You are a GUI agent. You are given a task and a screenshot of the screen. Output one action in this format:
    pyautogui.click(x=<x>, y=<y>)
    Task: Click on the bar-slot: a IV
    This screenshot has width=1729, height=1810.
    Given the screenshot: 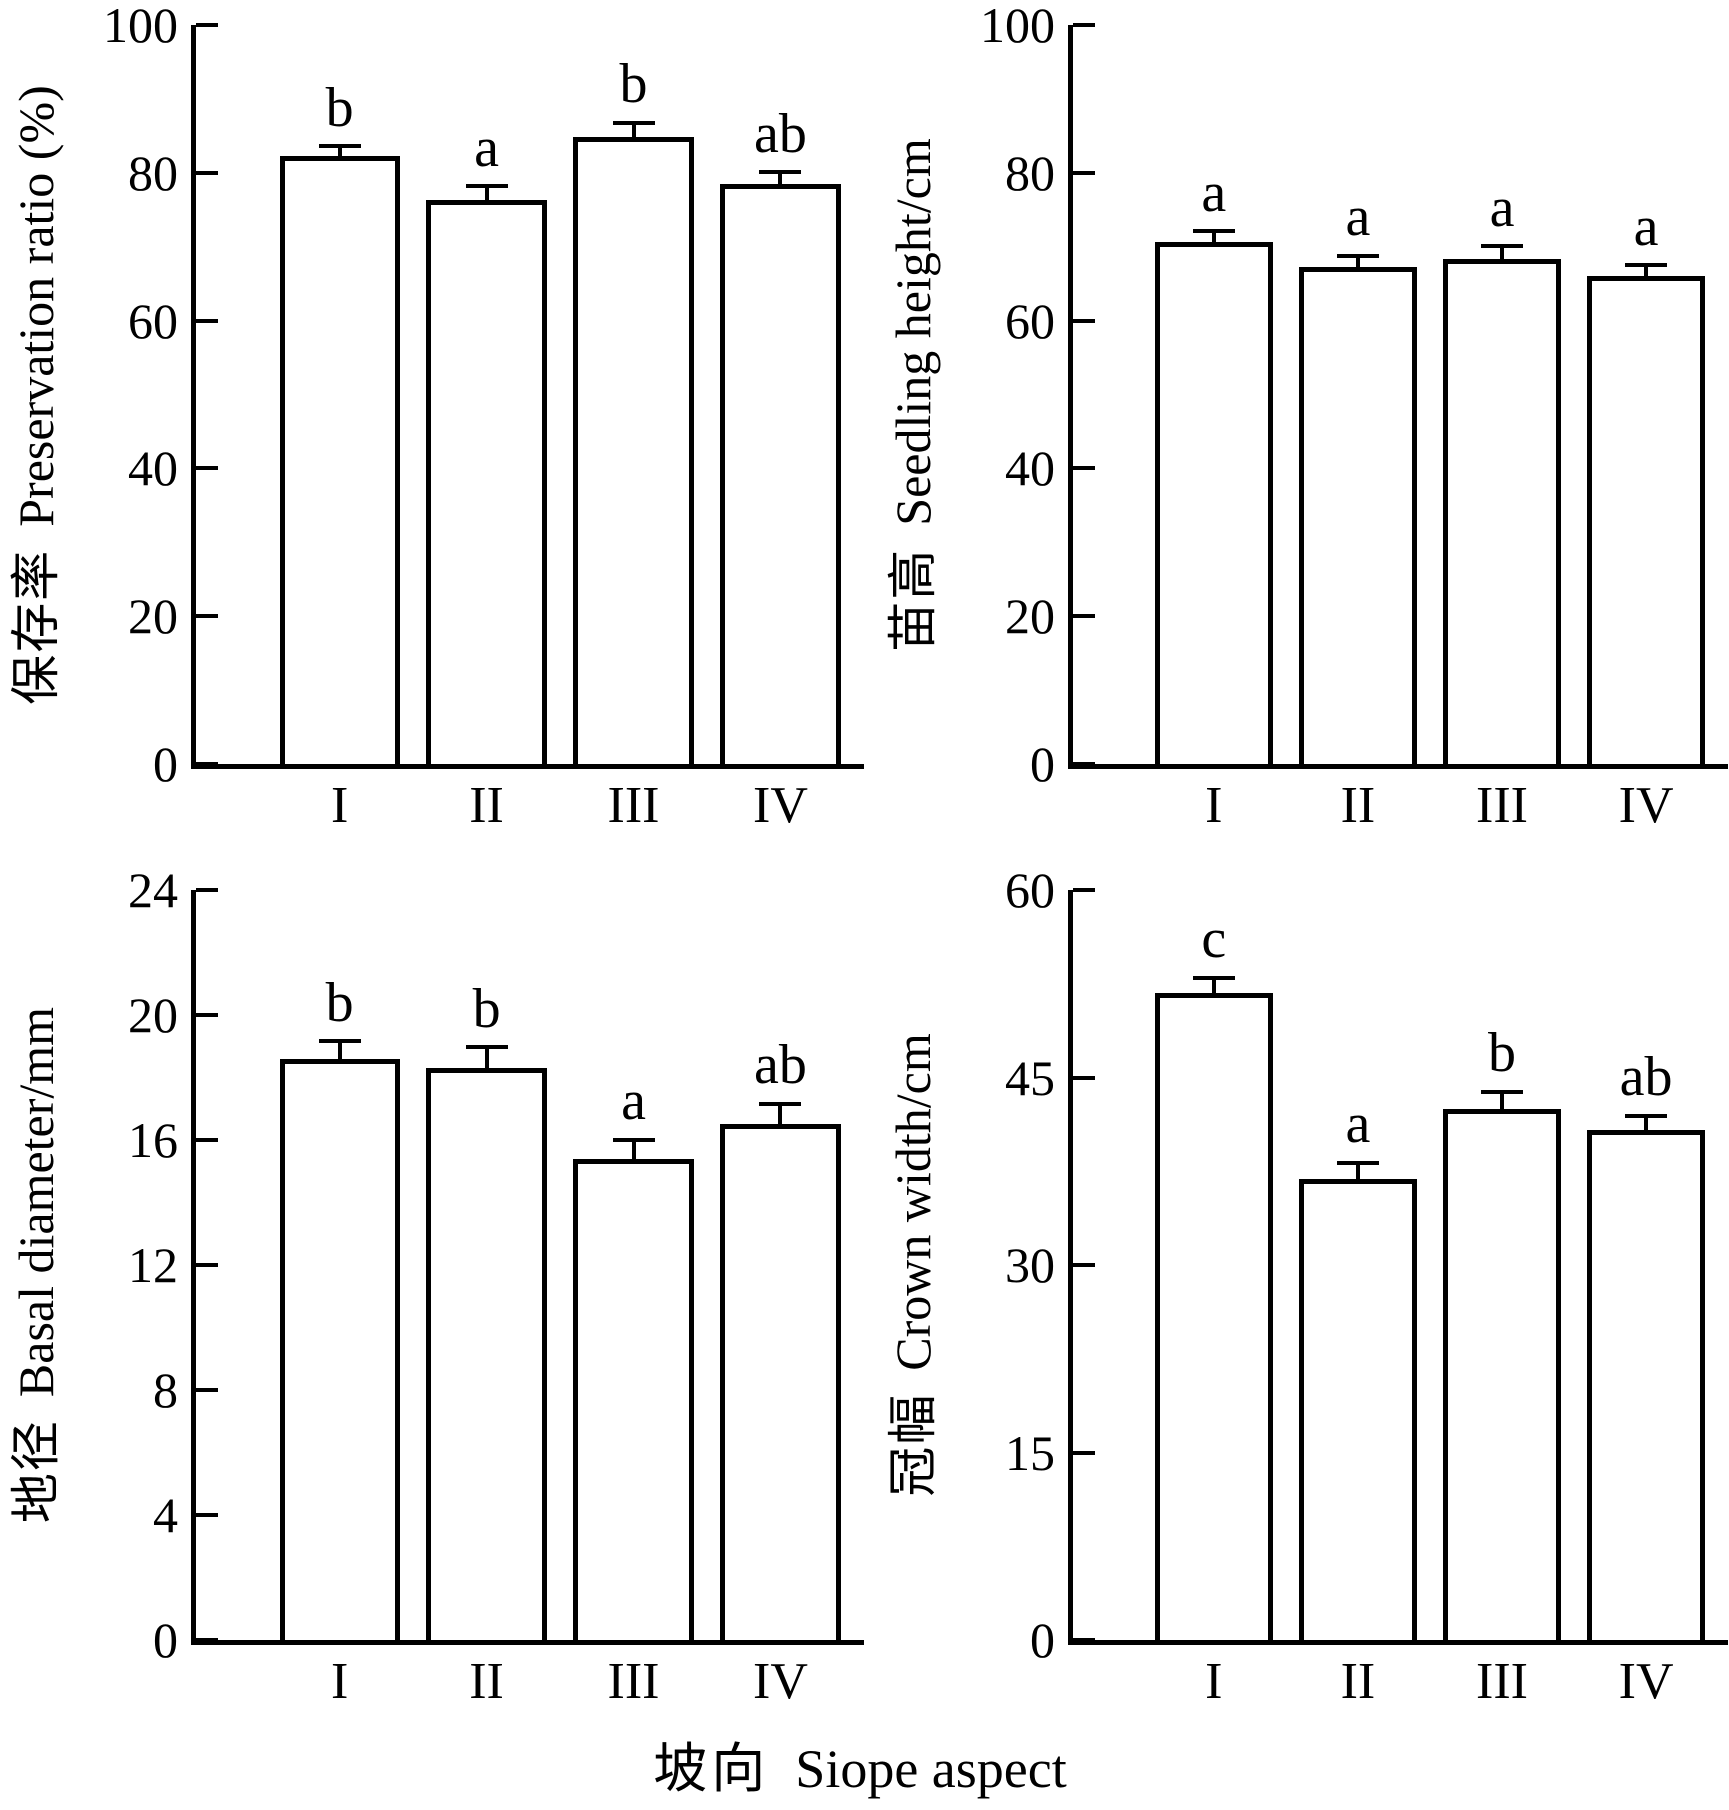 What is the action you would take?
    pyautogui.click(x=1646, y=428)
    